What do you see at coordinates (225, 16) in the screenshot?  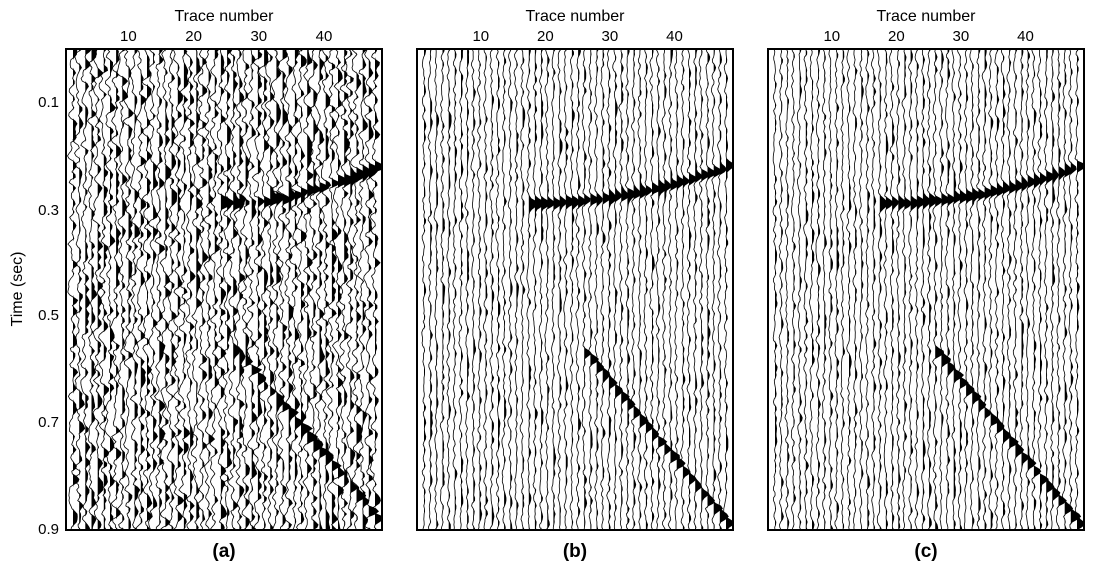 I see `panel-a-xlabel: Trace number` at bounding box center [225, 16].